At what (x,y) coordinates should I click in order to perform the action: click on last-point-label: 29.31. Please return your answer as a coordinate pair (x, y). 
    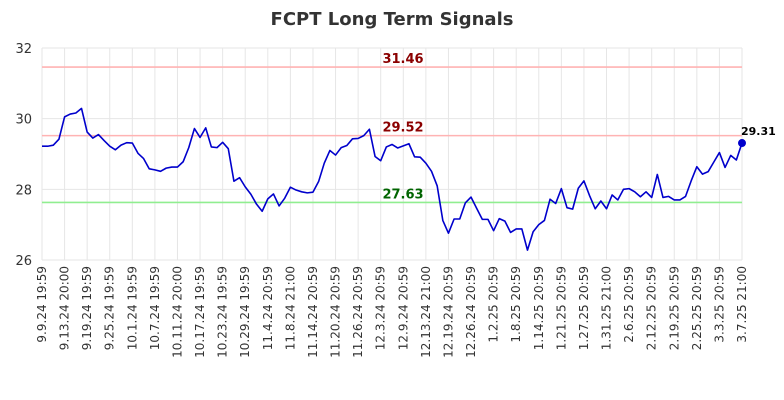
    Looking at the image, I should click on (758, 131).